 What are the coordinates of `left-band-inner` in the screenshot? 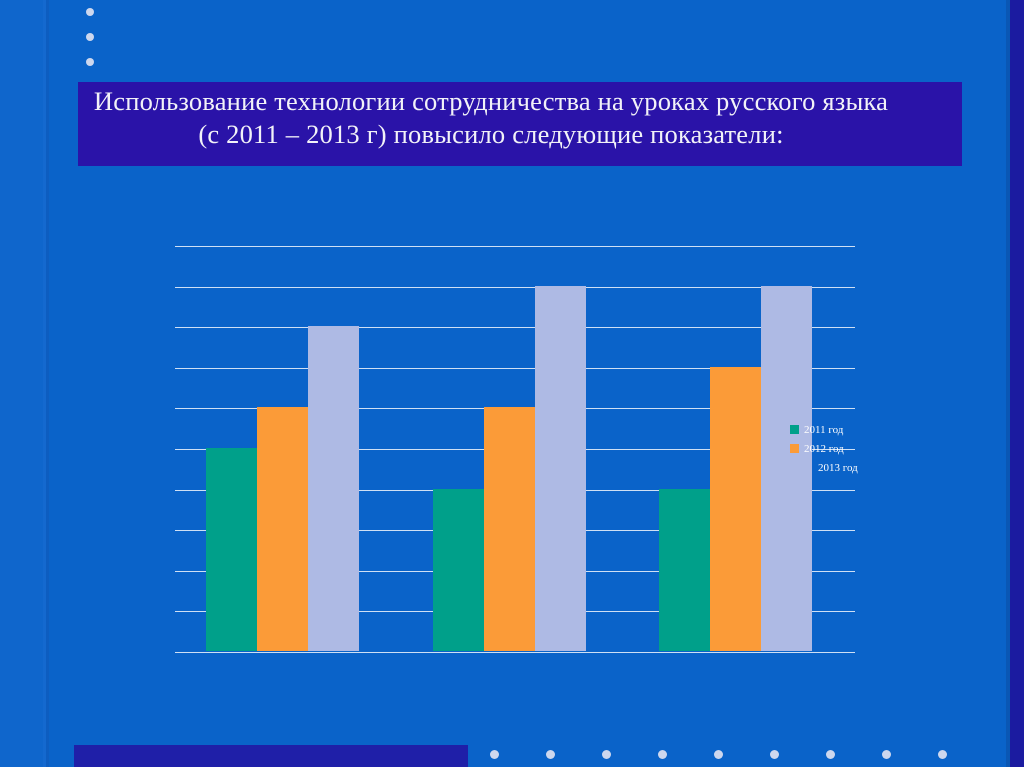 It's located at (21, 383).